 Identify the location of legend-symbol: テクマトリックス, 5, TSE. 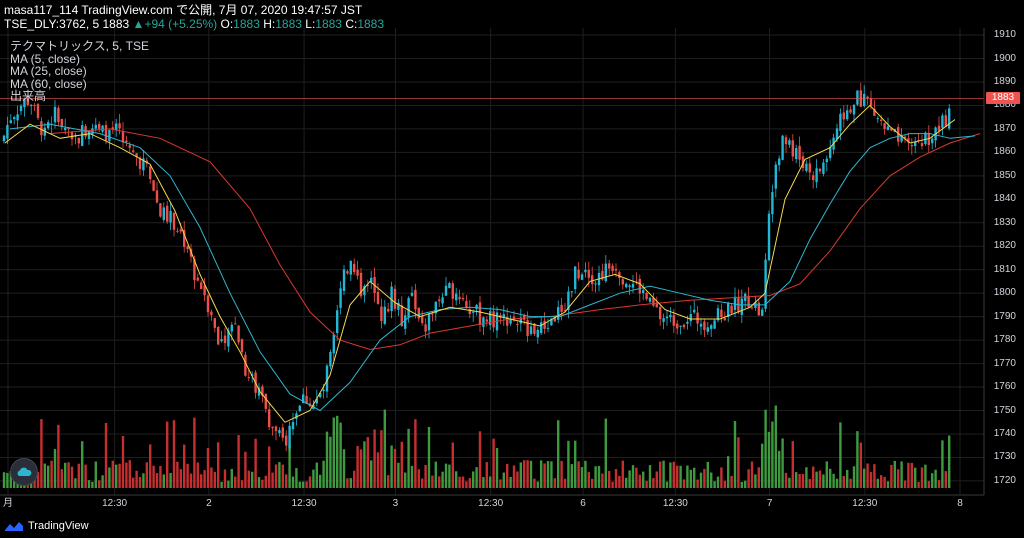
(79, 46).